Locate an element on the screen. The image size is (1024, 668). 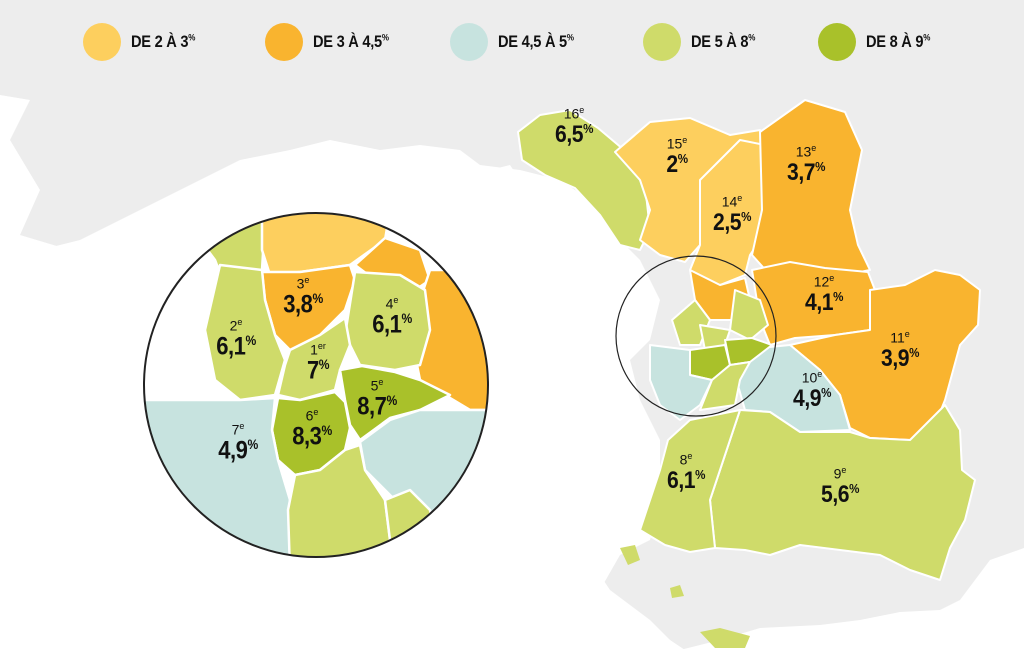
label-11e: 11e 3,9% is located at coordinates (900, 350).